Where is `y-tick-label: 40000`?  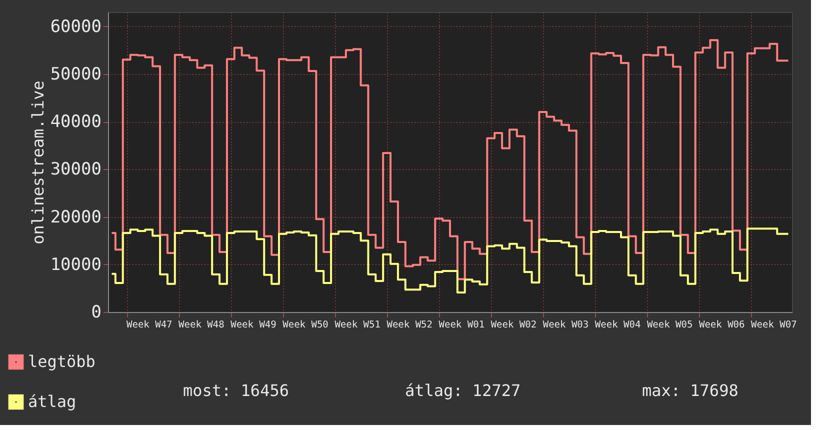 y-tick-label: 40000 is located at coordinates (76, 122).